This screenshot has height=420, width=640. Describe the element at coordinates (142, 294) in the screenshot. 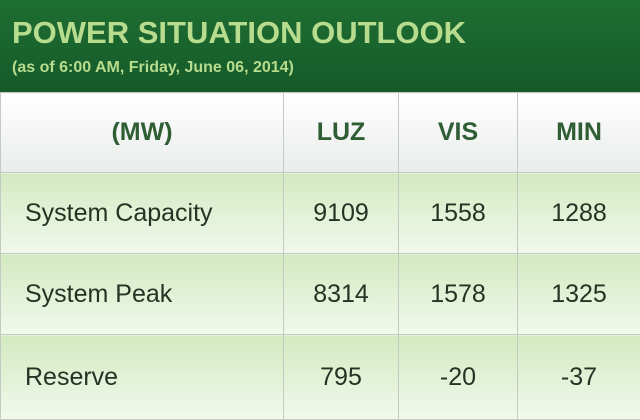

I see `row-label: System Peak` at that location.